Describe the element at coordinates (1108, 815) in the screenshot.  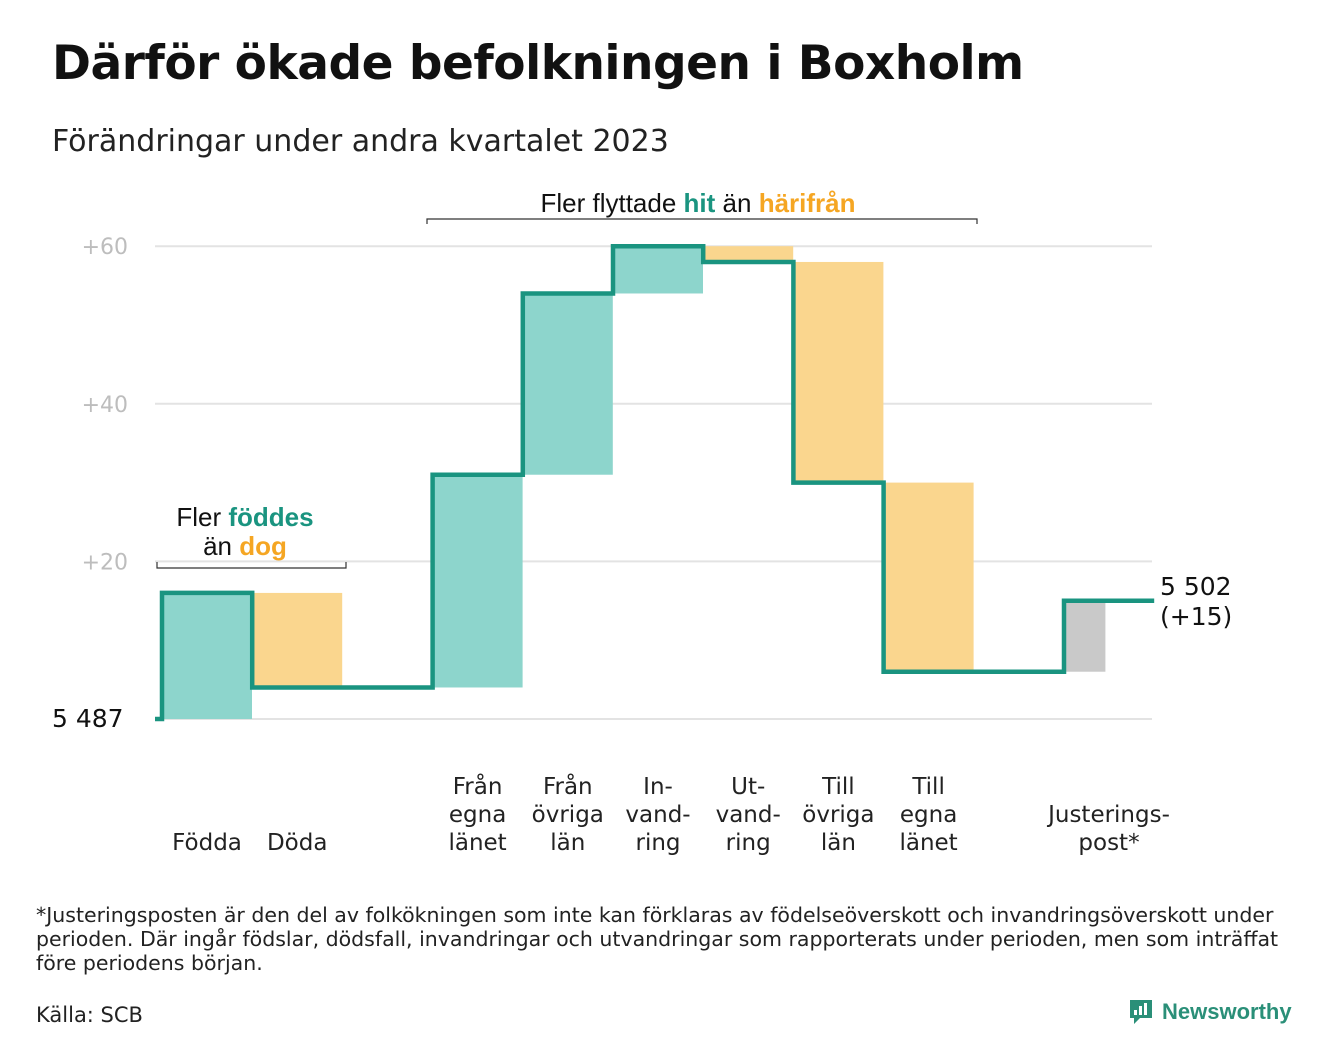
I see `category-label: Justerings-` at that location.